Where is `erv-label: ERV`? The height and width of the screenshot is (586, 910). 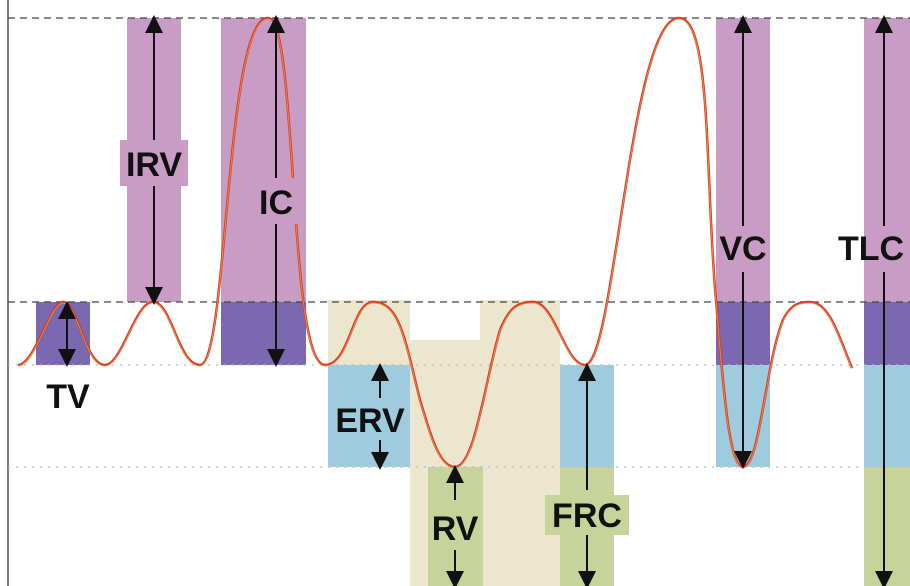
erv-label: ERV is located at coordinates (370, 421).